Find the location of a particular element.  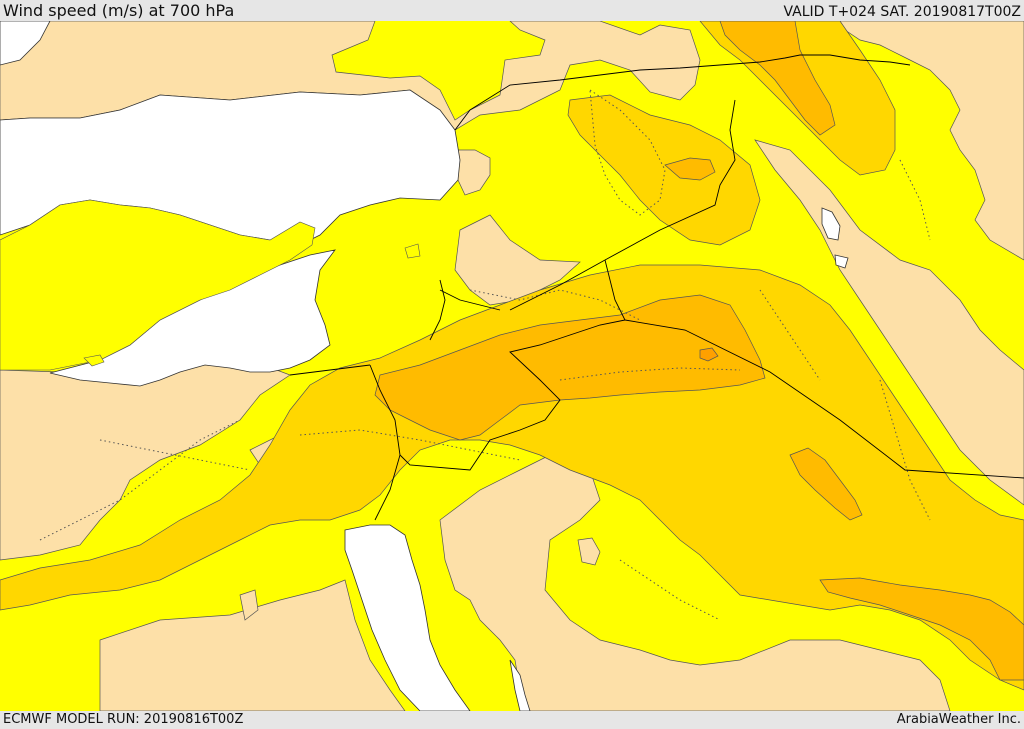

sea-yellow-patches is located at coordinates (210, 285).